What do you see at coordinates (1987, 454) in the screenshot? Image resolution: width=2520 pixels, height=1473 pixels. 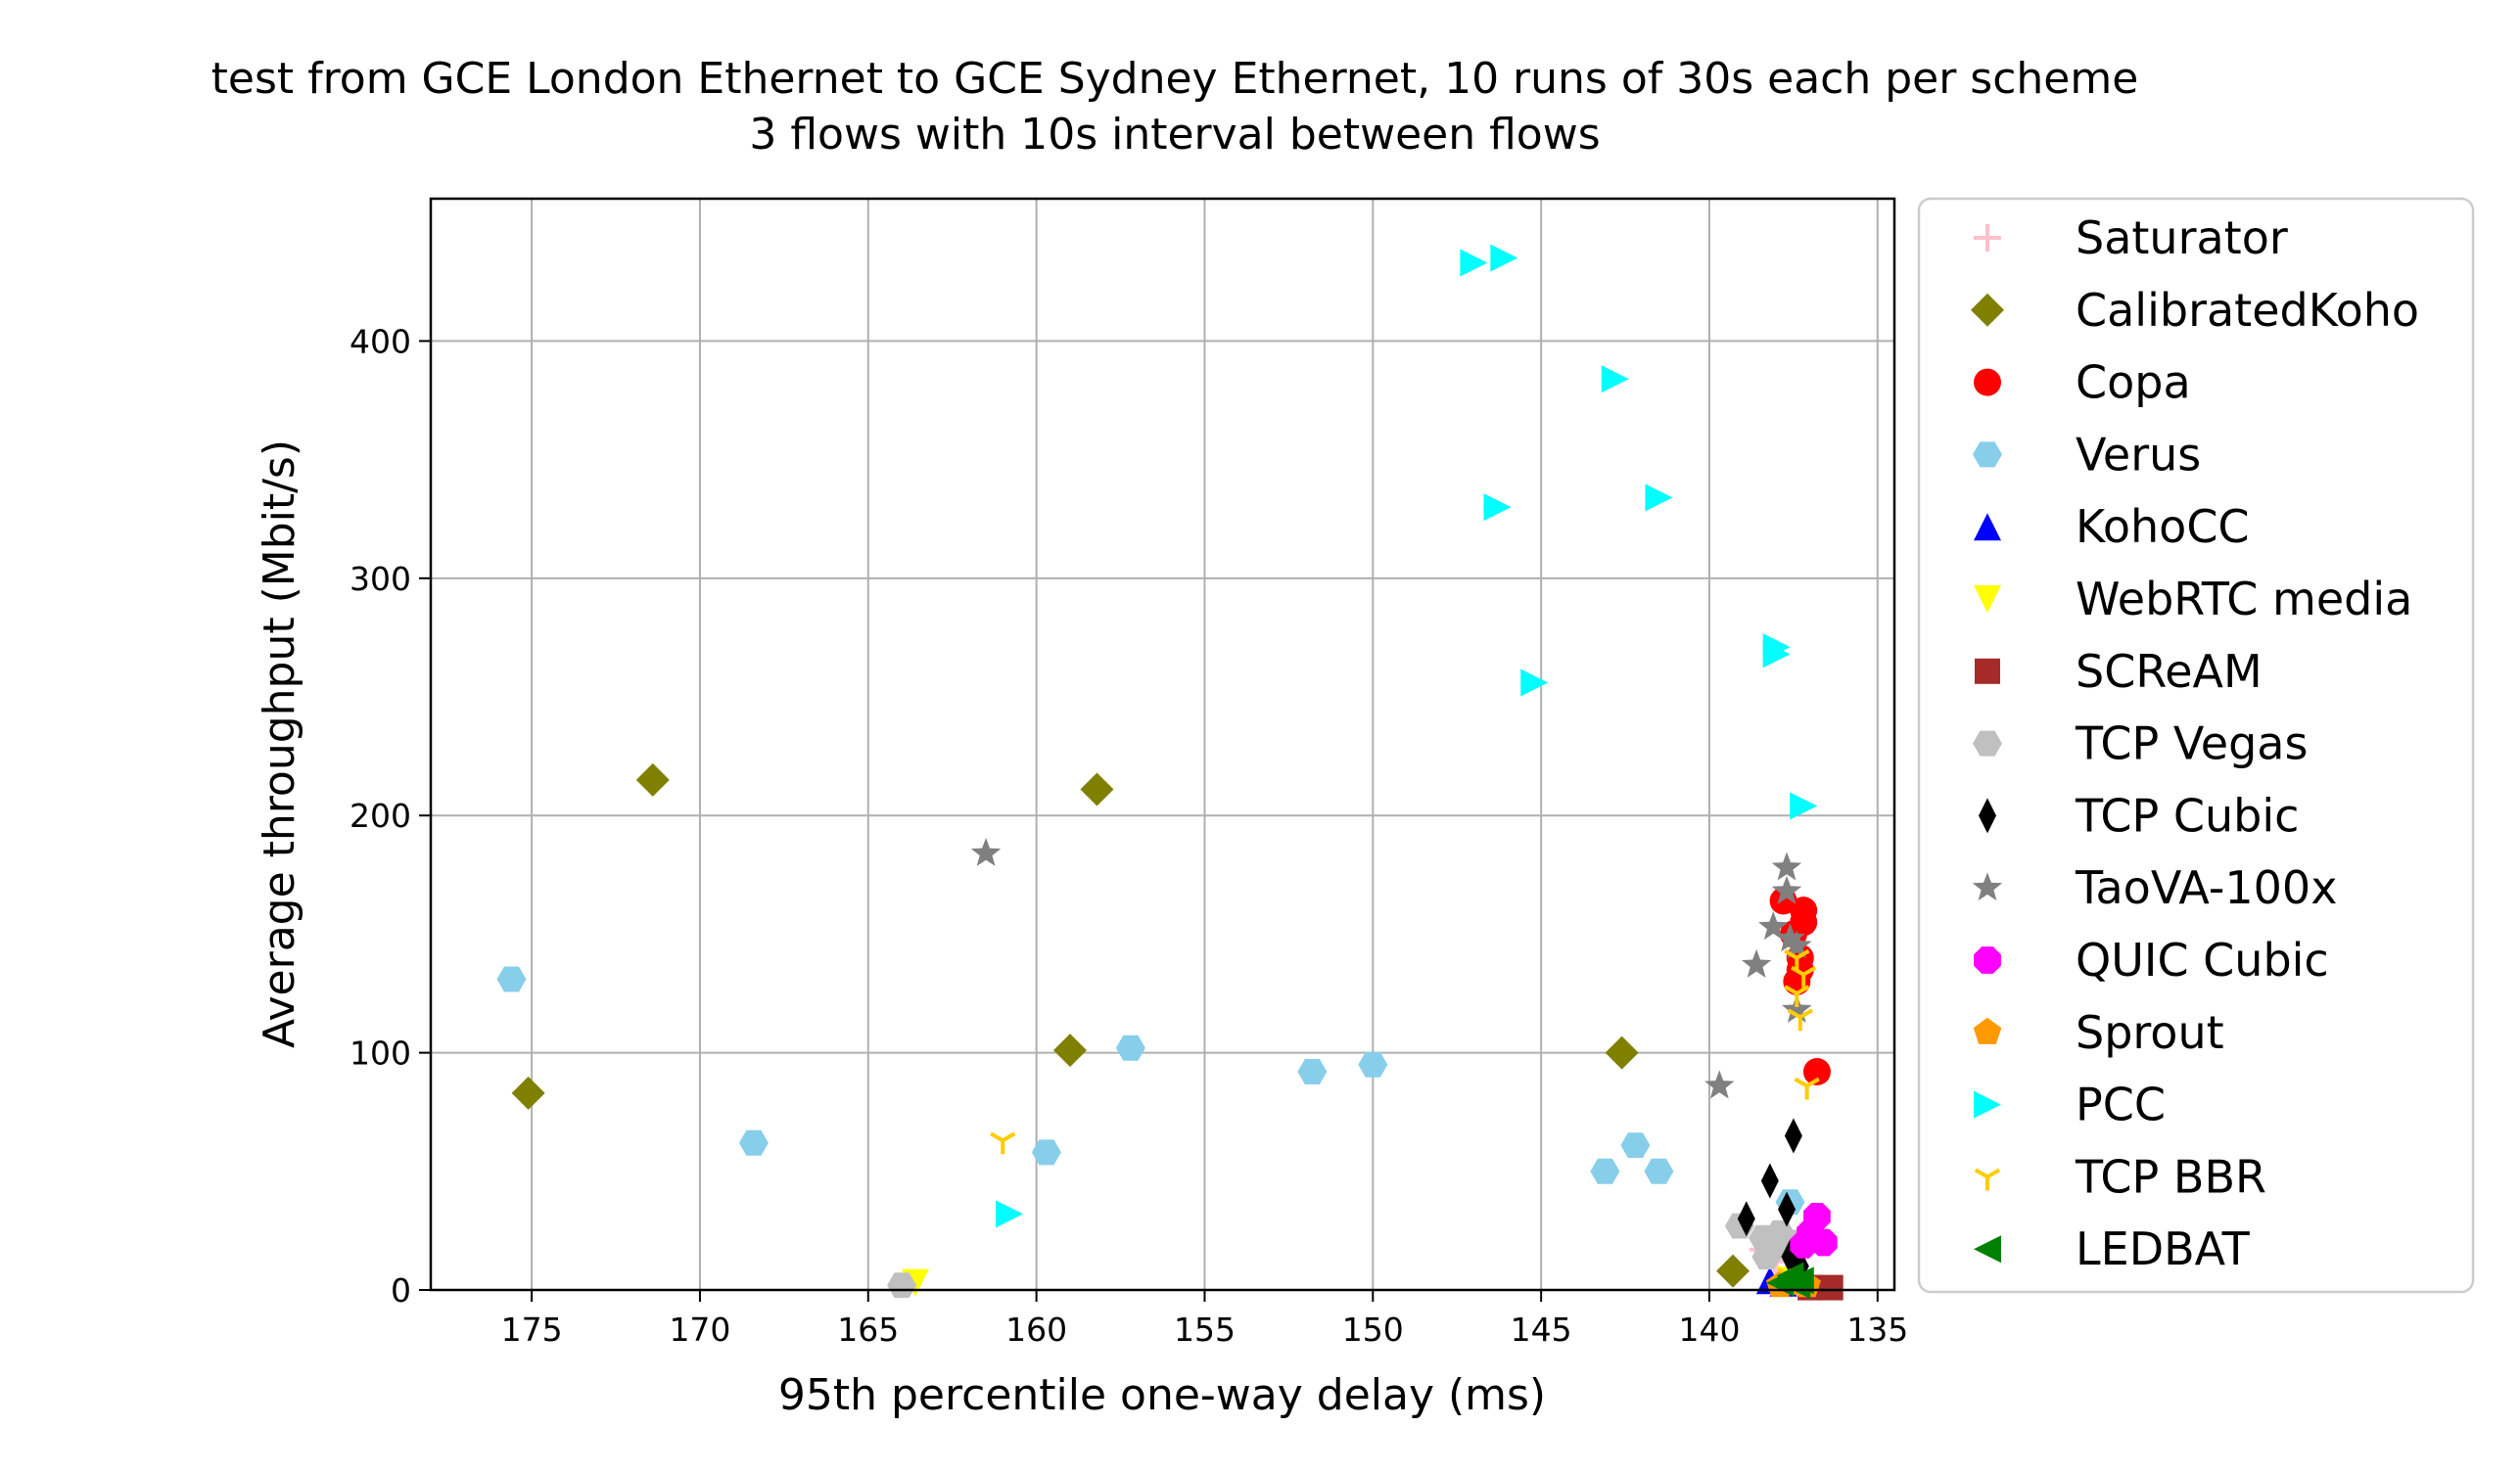 I see `legend-marker-verus` at bounding box center [1987, 454].